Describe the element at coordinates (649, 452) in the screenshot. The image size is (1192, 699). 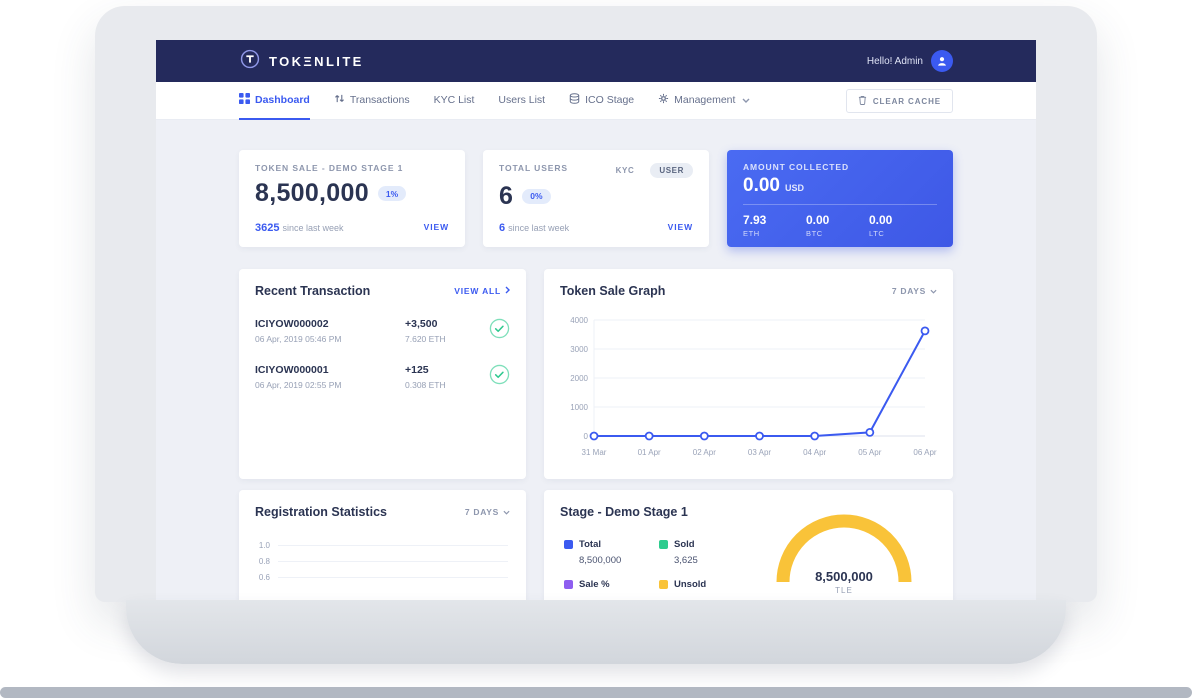
I see `svg-text: 01 Apr` at that location.